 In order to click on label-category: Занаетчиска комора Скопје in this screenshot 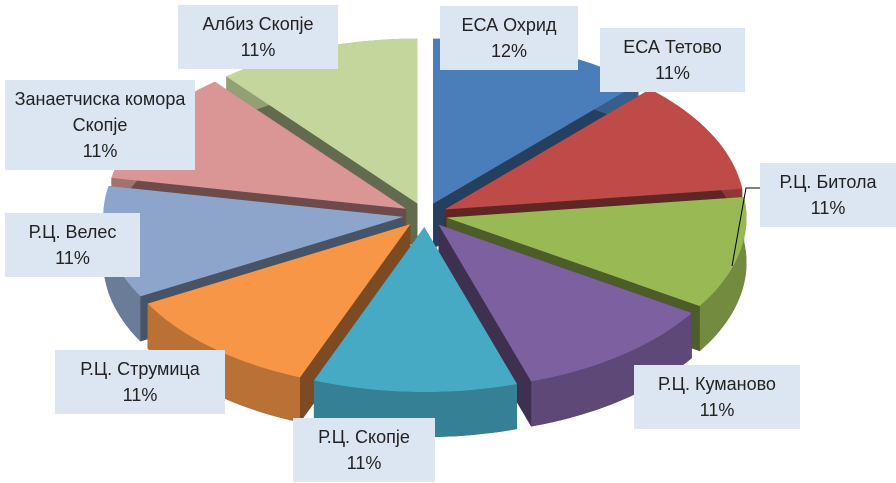, I will do `click(100, 112)`.